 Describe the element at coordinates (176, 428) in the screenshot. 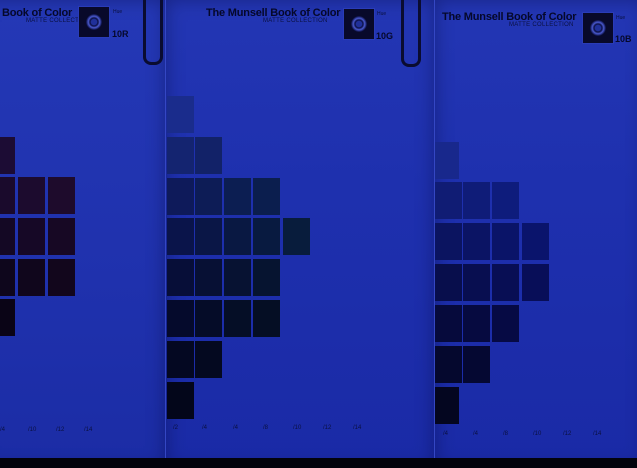

I see `chroma-tick: /2` at that location.